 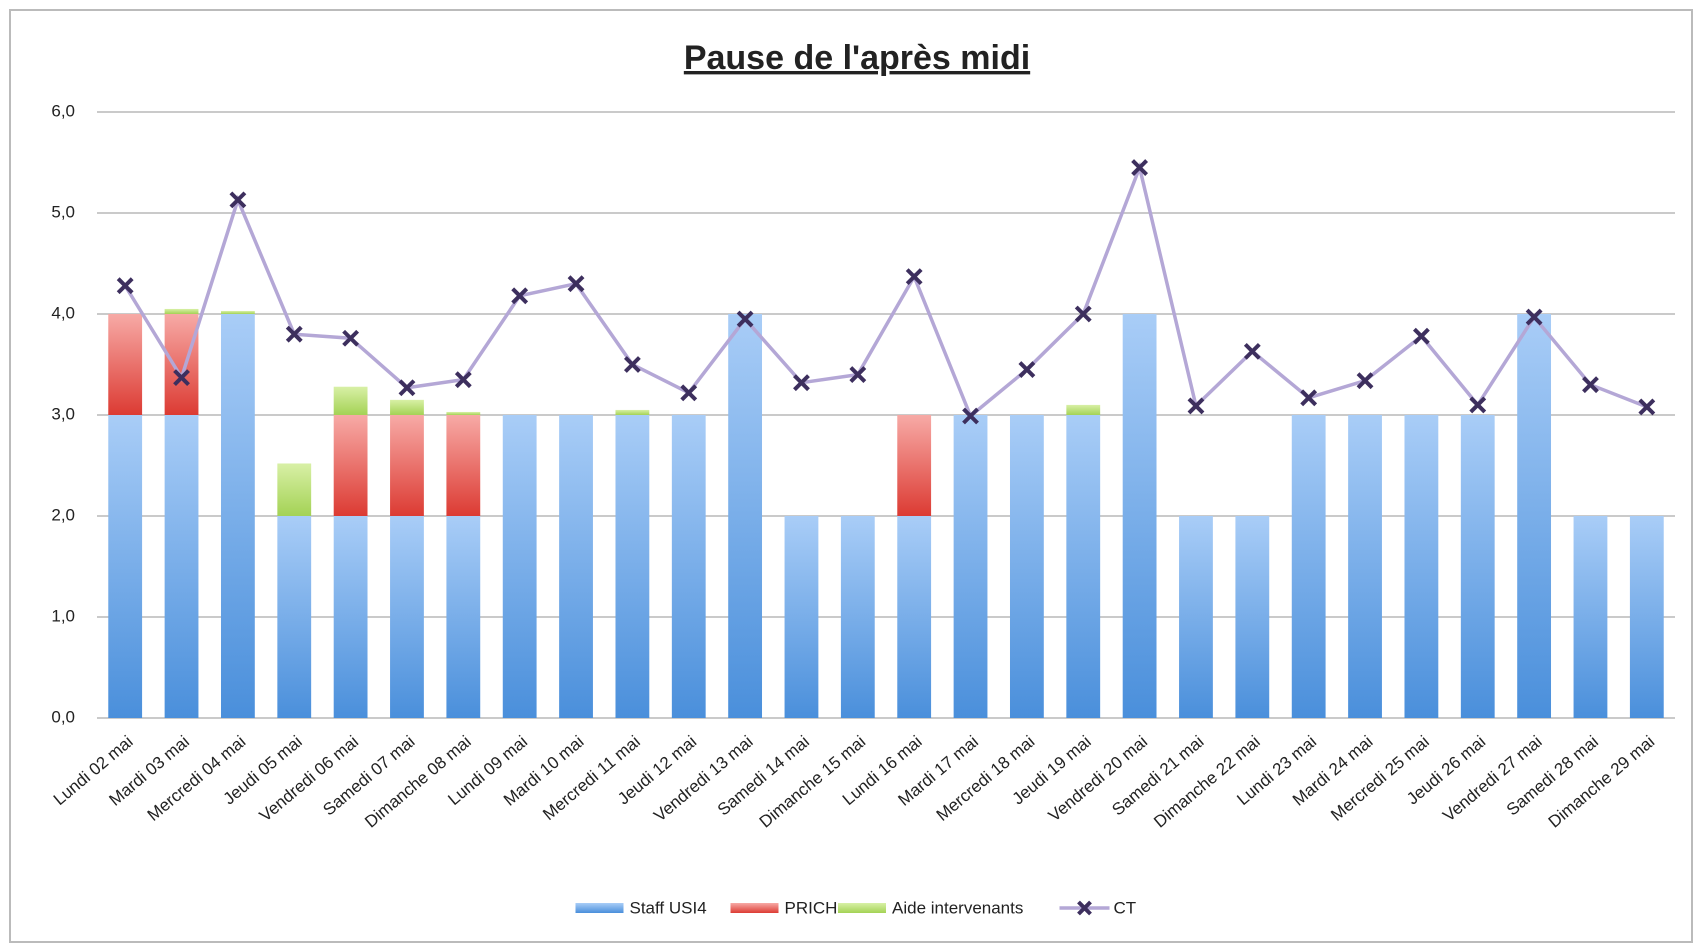 What do you see at coordinates (1207, 782) in the screenshot?
I see `x-tick-label: Dimanche 22 mai` at bounding box center [1207, 782].